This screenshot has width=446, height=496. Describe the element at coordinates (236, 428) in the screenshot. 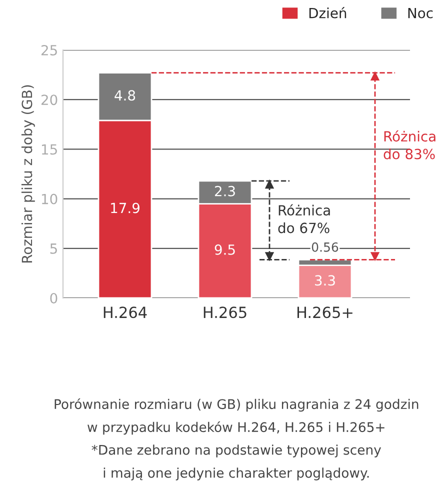

I see `text: w przypadku kodeków H.264, H.265 i H.265+` at that location.